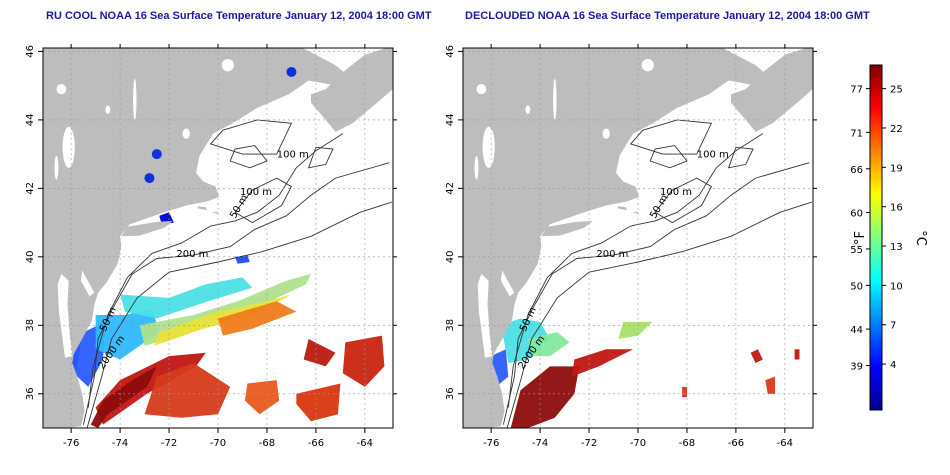 The image size is (950, 475). Describe the element at coordinates (920, 238) in the screenshot. I see `celsius-unit-label: °C` at that location.